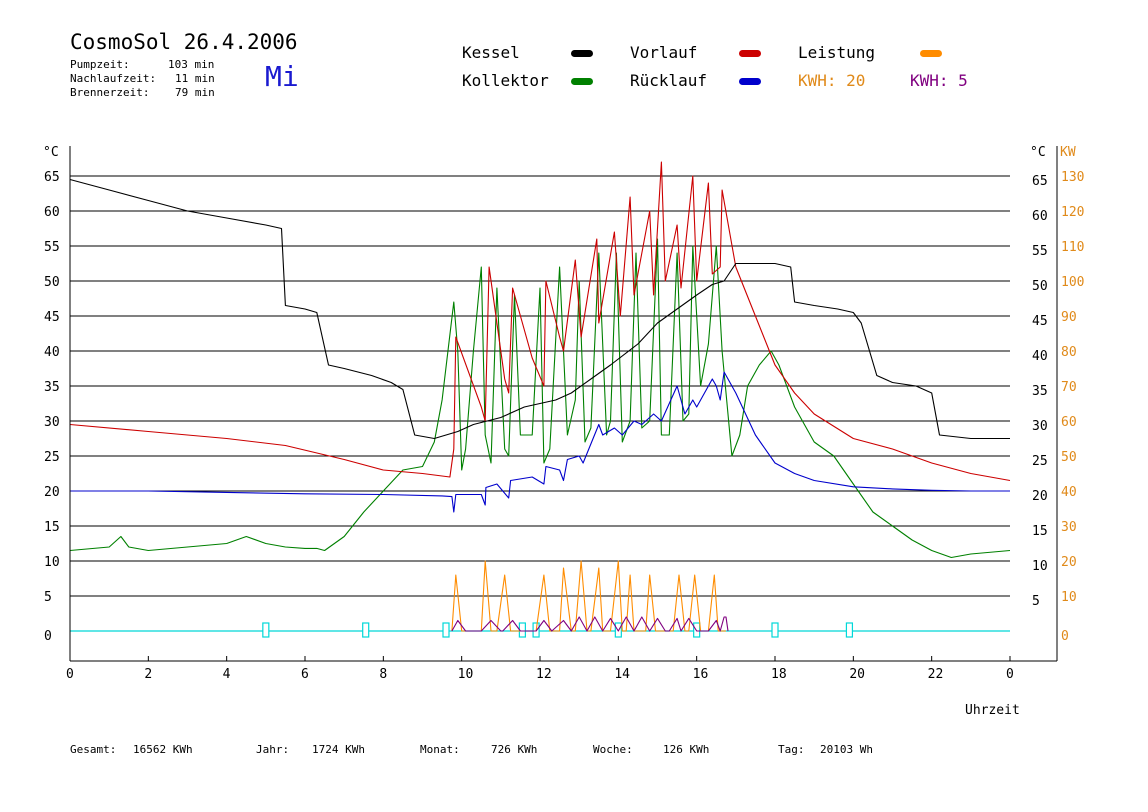 Image resolution: width=1148 pixels, height=812 pixels. Describe the element at coordinates (832, 80) in the screenshot. I see `legend-kwh-leistung: KWH: 20` at that location.